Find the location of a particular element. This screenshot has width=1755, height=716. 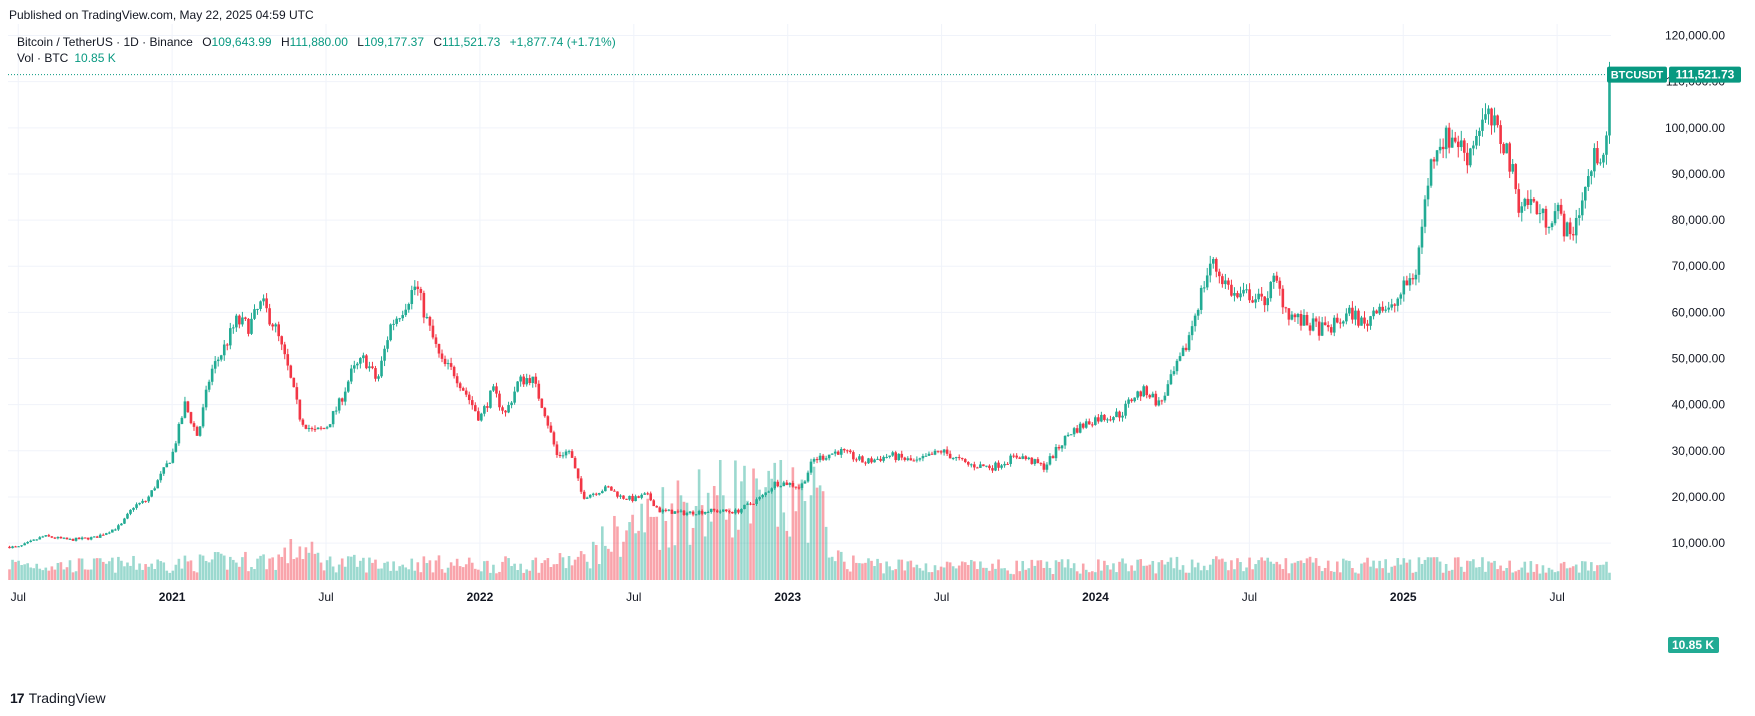

time-tick-label: Jul is located at coordinates (18, 597).